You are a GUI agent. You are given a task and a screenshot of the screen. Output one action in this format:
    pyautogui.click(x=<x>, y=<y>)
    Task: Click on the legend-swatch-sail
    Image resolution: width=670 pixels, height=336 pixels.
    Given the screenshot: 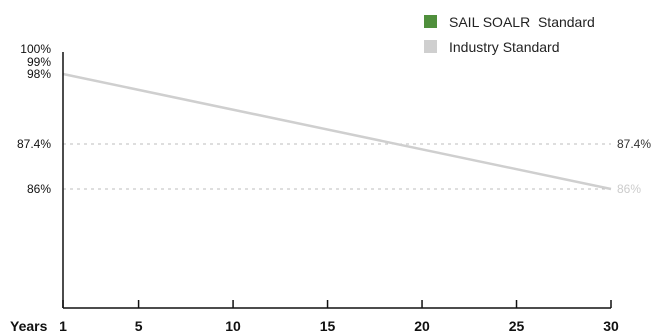 What is the action you would take?
    pyautogui.click(x=430, y=21)
    